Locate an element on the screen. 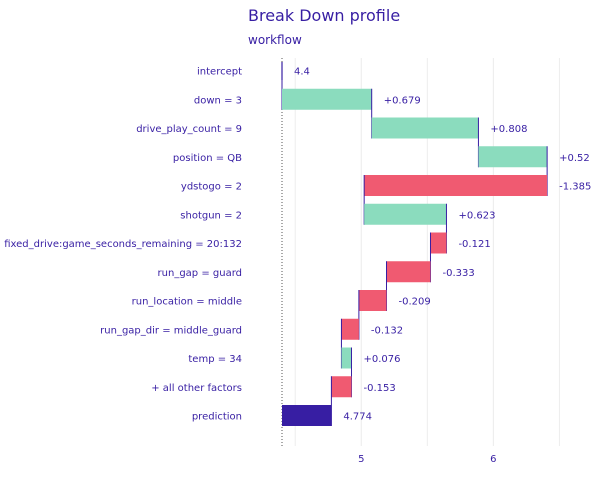 The image size is (600, 480). data-label: -0.333 is located at coordinates (458, 273).